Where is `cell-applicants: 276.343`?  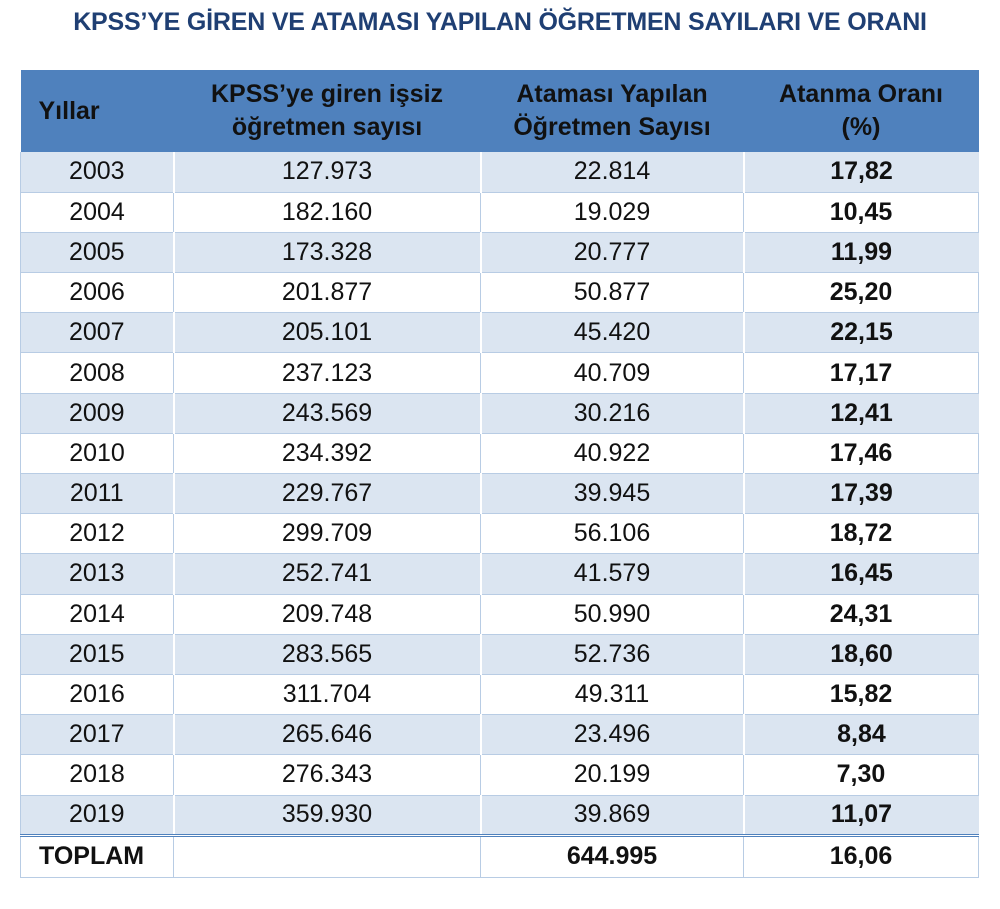
cell-applicants: 276.343 is located at coordinates (327, 775).